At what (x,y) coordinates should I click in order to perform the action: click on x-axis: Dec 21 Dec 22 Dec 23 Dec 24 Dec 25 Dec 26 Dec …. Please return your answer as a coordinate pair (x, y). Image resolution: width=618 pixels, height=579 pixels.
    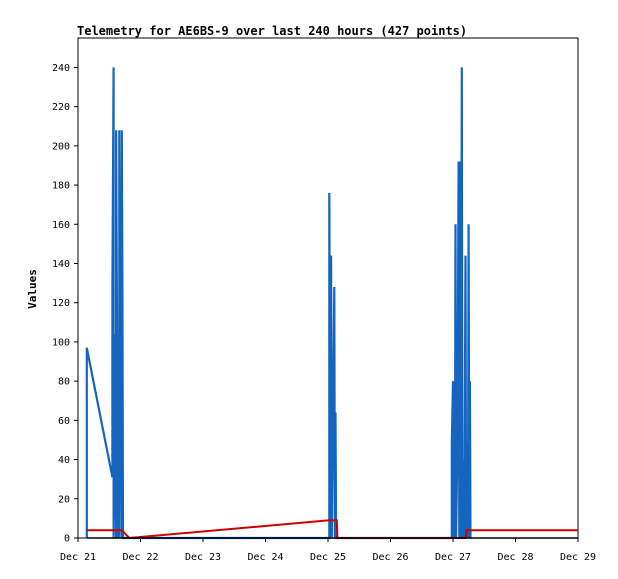
    Looking at the image, I should click on (328, 550).